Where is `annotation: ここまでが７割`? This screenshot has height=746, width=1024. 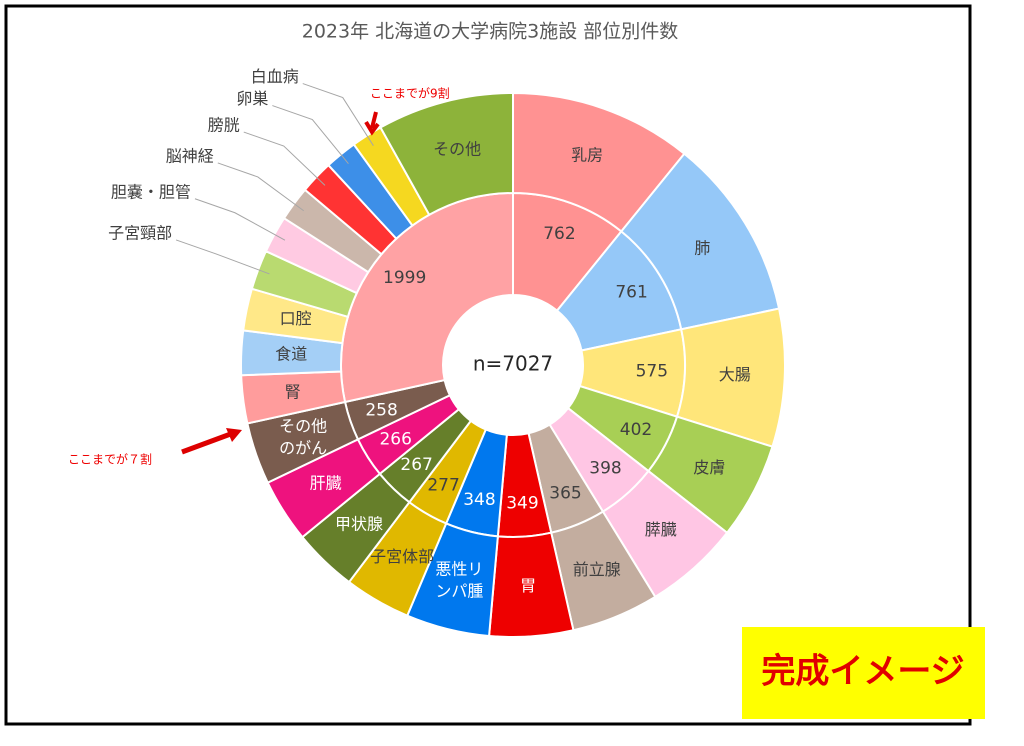 annotation: ここまでが７割 is located at coordinates (110, 459).